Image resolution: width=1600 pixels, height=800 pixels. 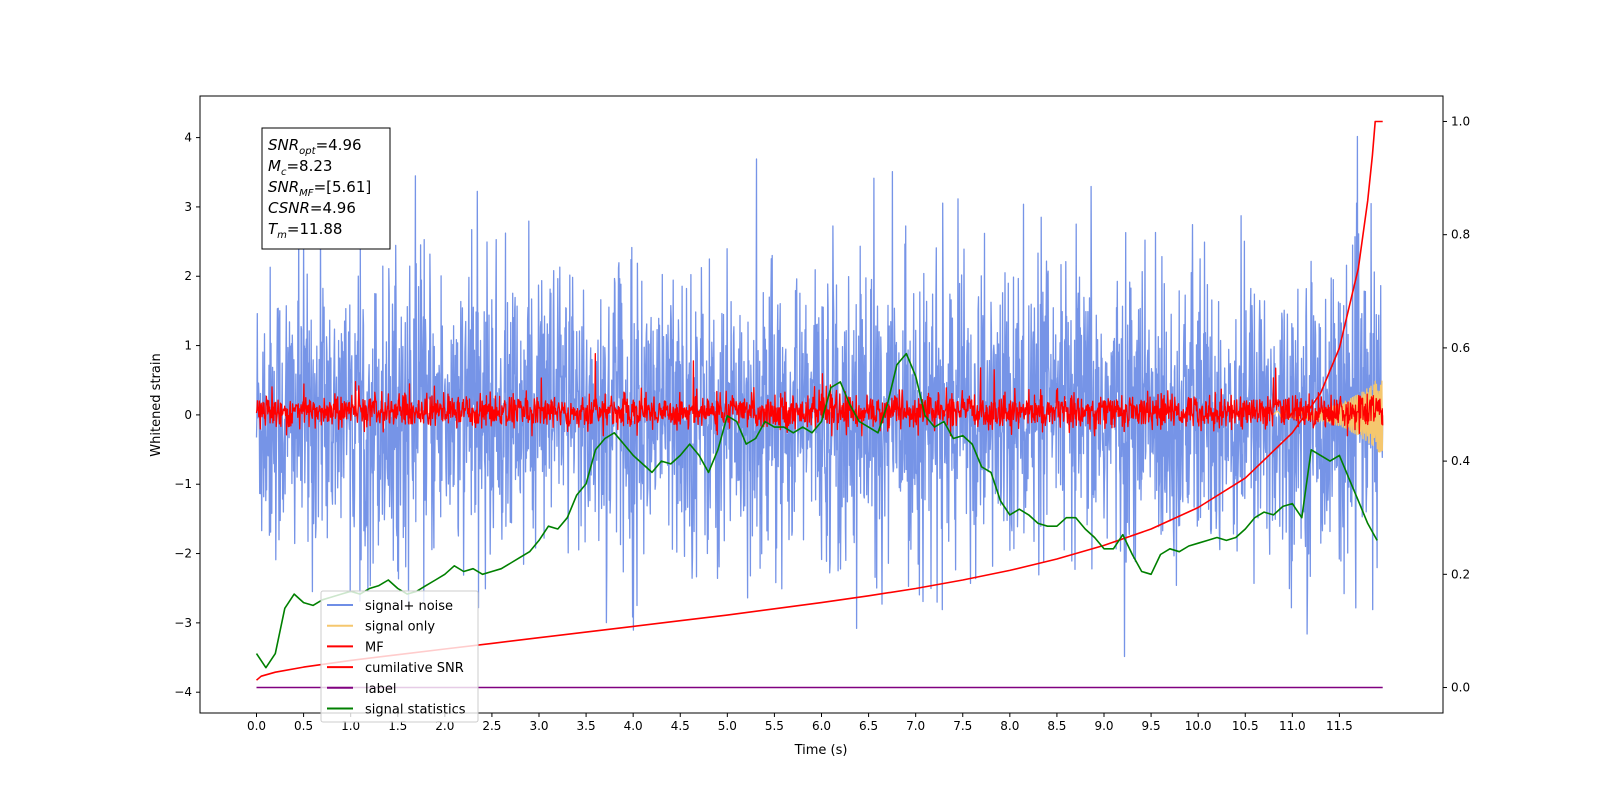 What do you see at coordinates (1460, 574) in the screenshot?
I see `y2-tick-label: 0.2` at bounding box center [1460, 574].